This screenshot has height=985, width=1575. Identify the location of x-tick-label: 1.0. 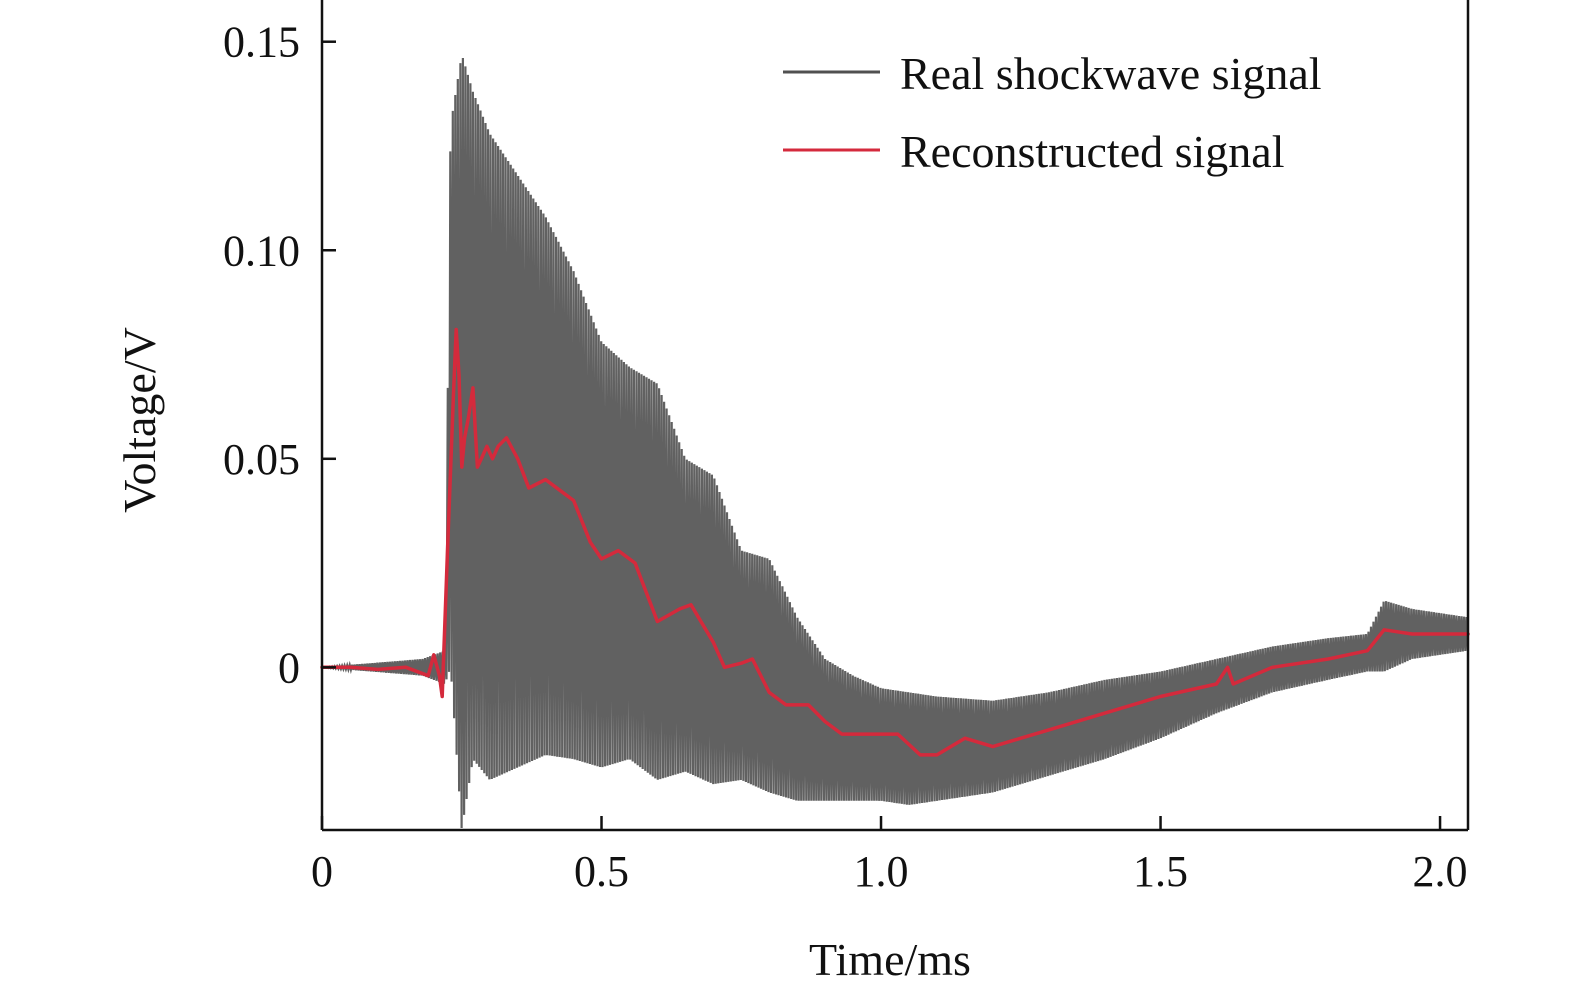
(881, 871).